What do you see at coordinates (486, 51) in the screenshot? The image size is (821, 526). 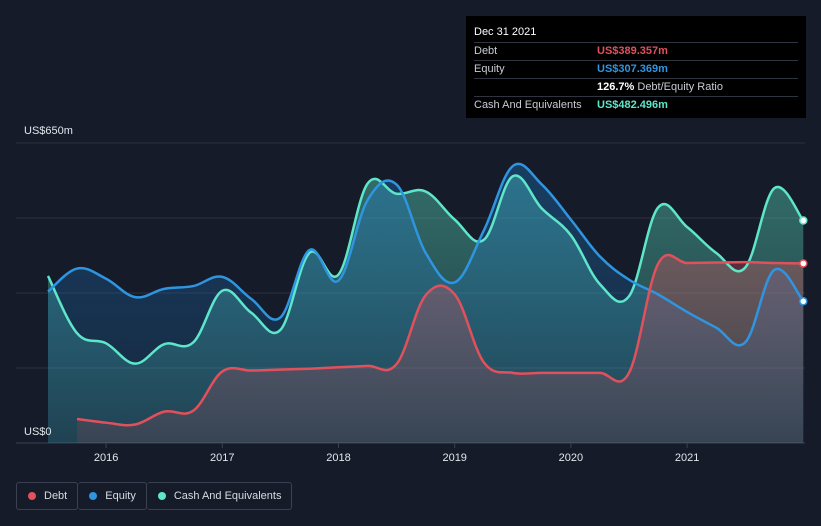 I see `tooltip-label-debt: Debt` at bounding box center [486, 51].